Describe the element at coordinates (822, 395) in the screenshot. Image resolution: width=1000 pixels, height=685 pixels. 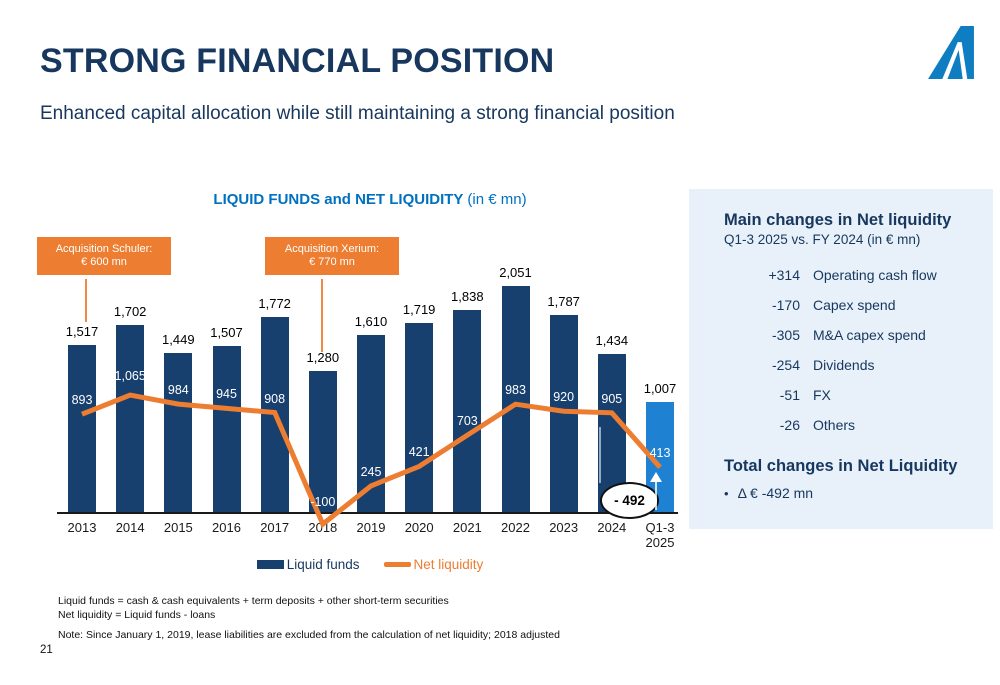
I see `row-label: FX` at that location.